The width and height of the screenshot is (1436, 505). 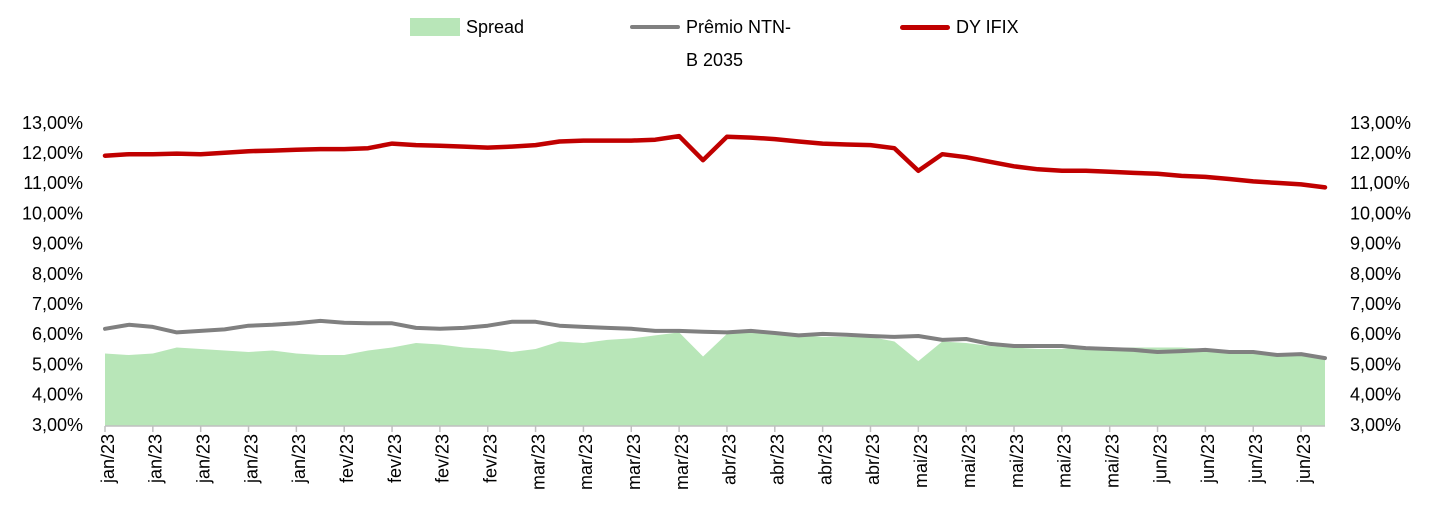 What do you see at coordinates (987, 27) in the screenshot?
I see `legend-label: DY IFIX` at bounding box center [987, 27].